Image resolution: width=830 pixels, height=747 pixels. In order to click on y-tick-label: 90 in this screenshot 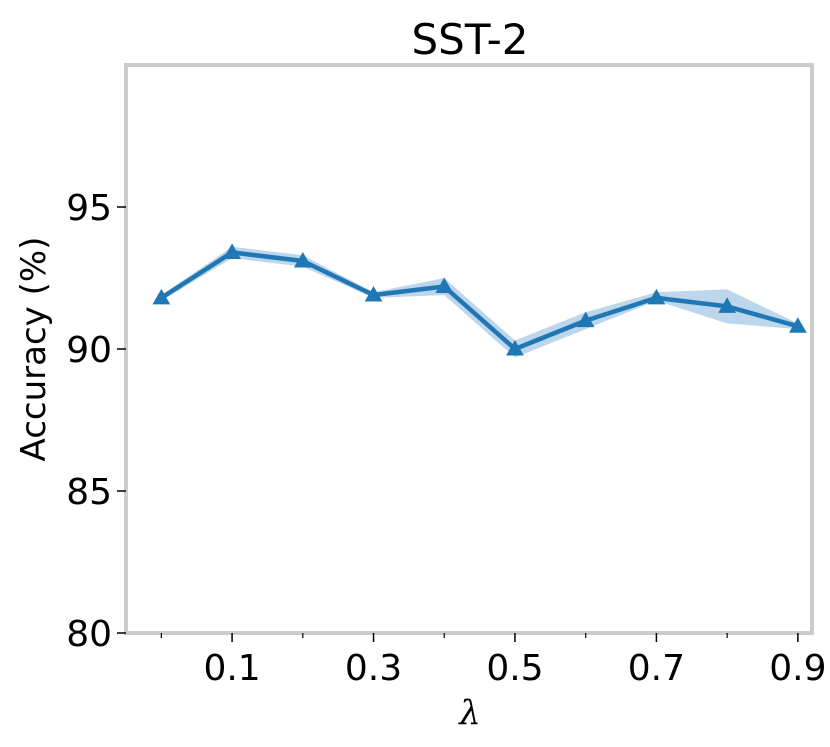, I will do `click(89, 350)`.